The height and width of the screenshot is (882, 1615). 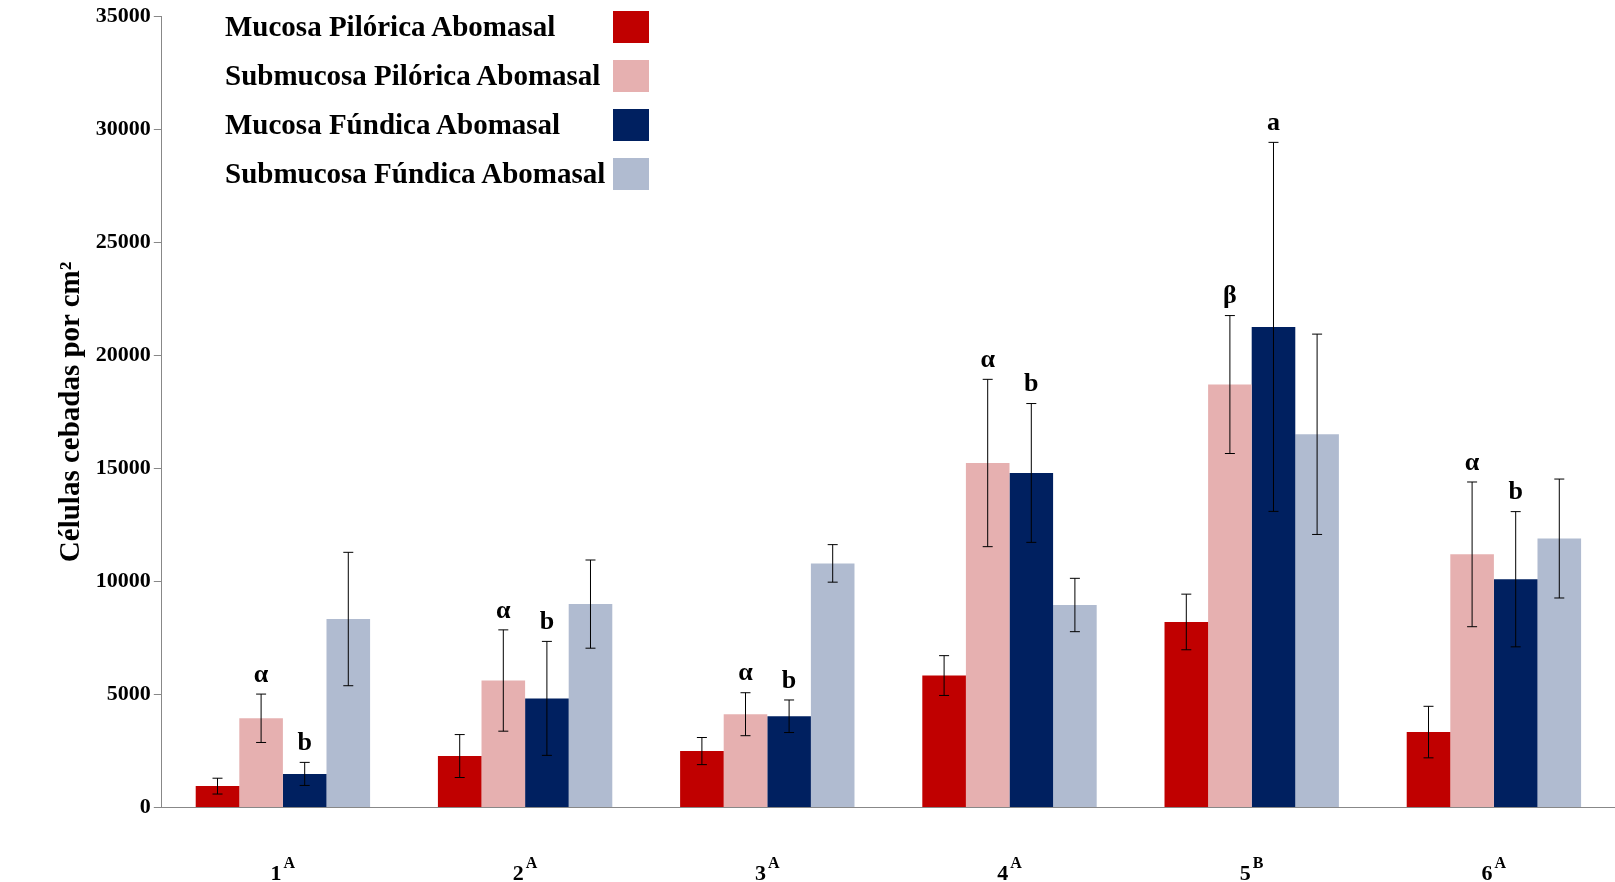 I want to click on y-tick-label: 5000, so click(x=128, y=693).